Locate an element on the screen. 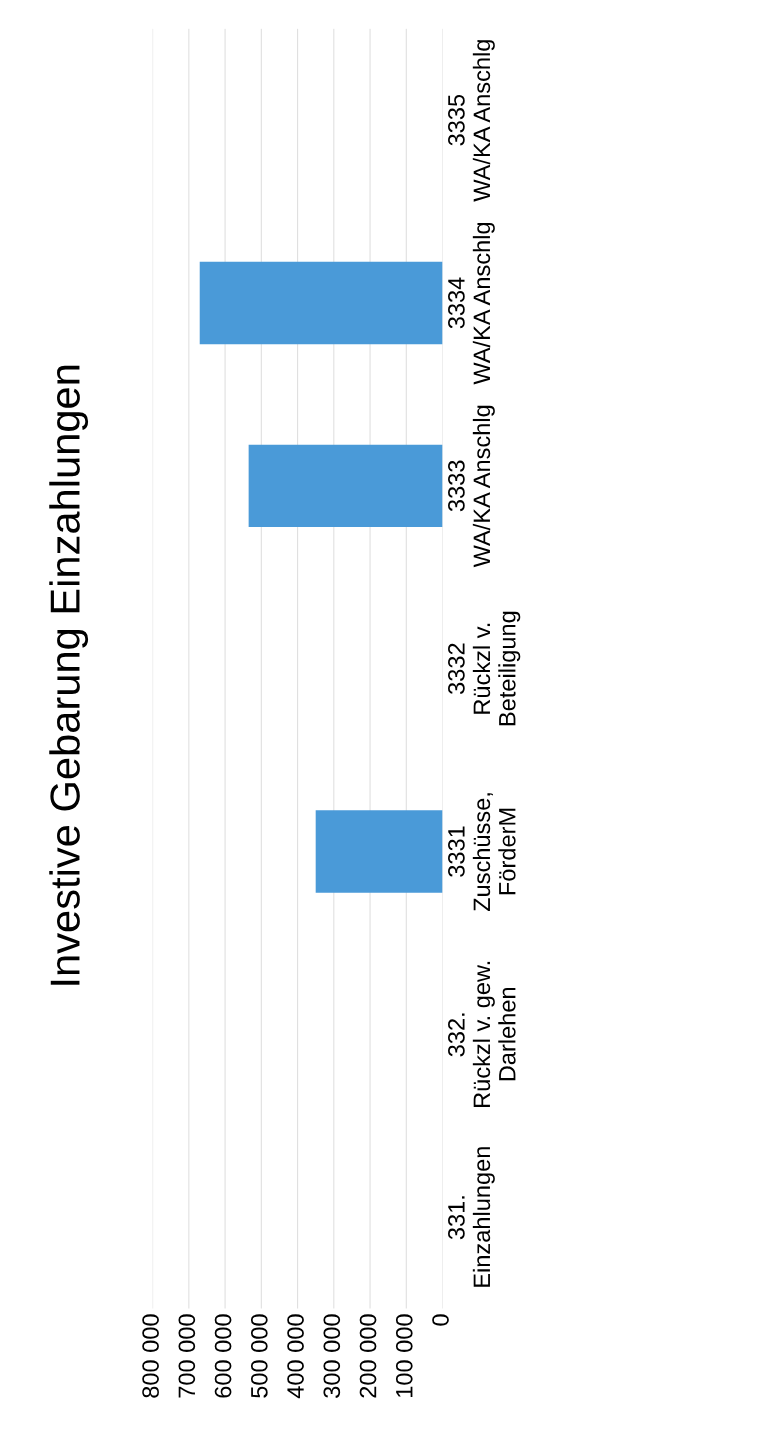 Image resolution: width=763 pixels, height=1438 pixels. y-tick-label: 3333 WA/KA Anschlg is located at coordinates (471, 486).